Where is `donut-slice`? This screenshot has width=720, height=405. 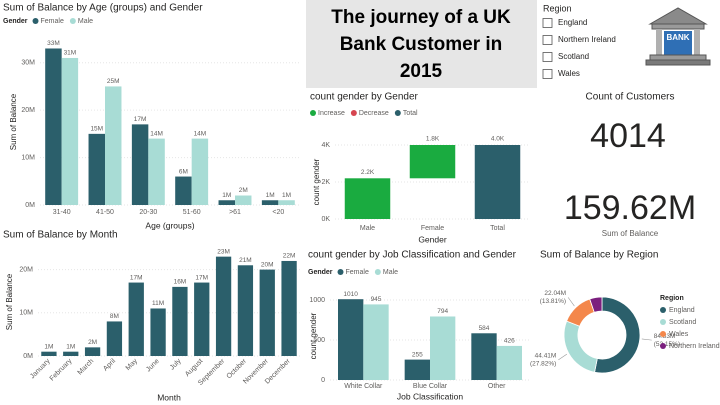 donut-slice is located at coordinates (580, 312).